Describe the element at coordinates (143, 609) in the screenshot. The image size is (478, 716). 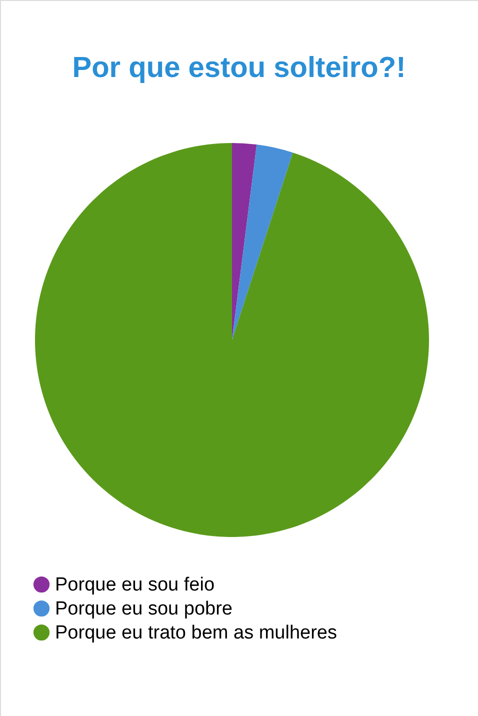
I see `legend-label: Porque eu sou pobre` at that location.